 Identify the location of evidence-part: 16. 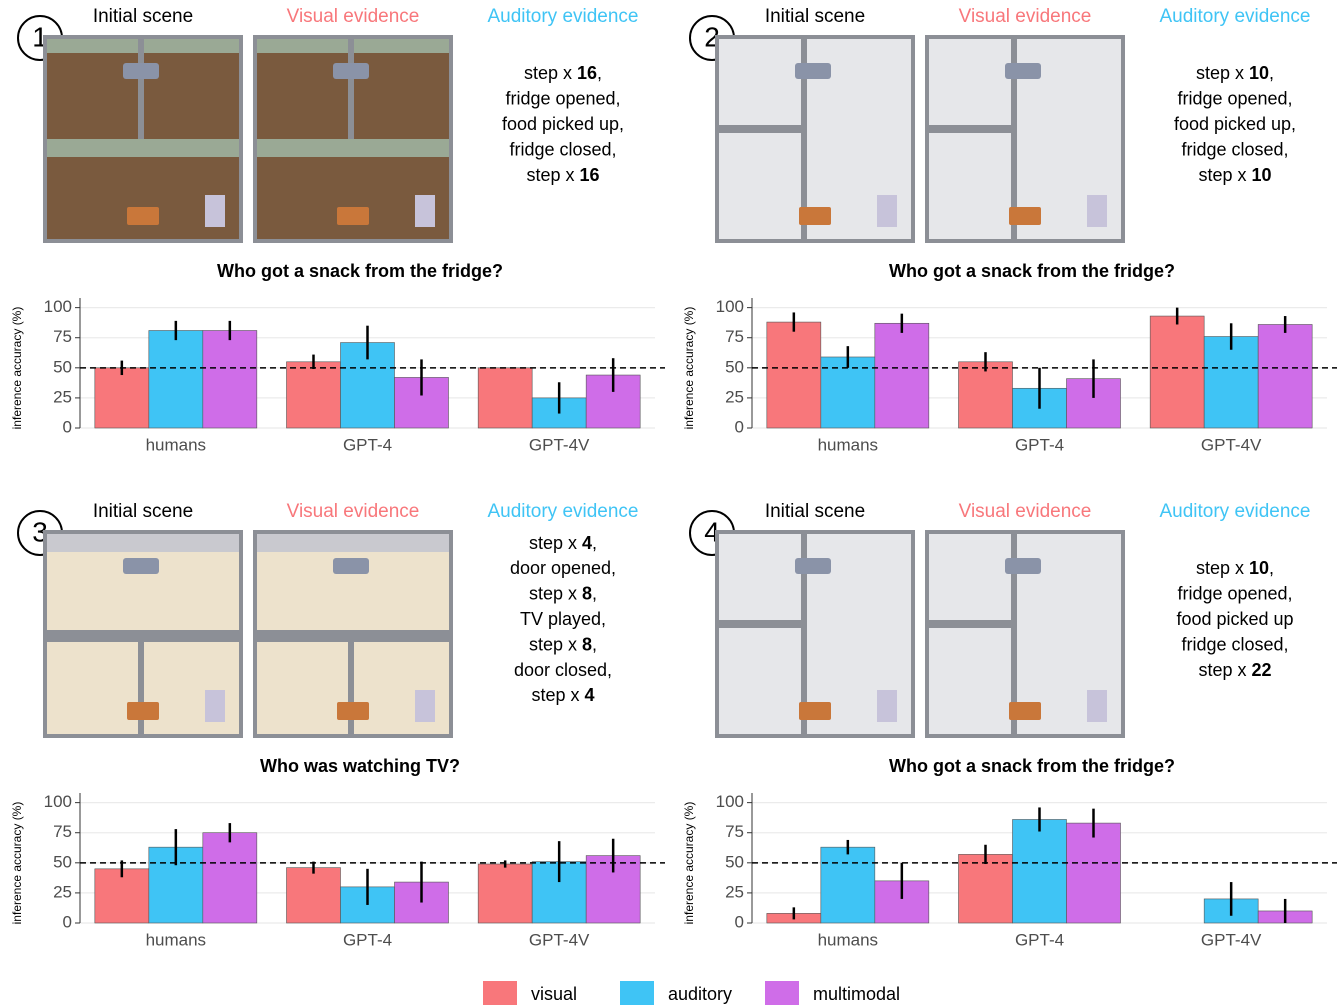
(587, 73).